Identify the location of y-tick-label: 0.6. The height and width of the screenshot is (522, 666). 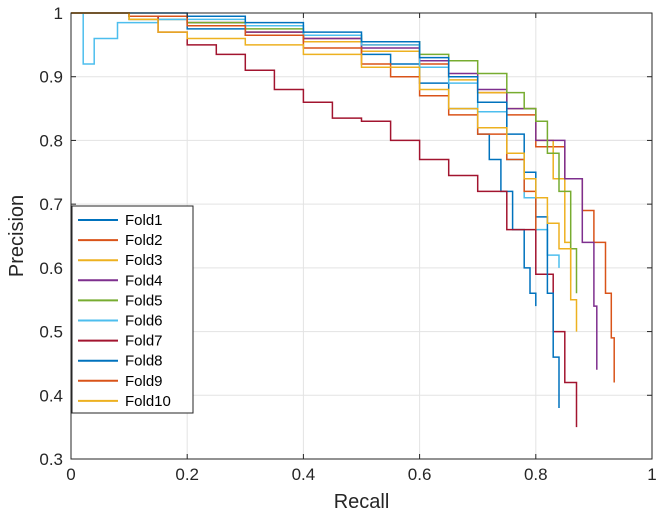
(51, 268).